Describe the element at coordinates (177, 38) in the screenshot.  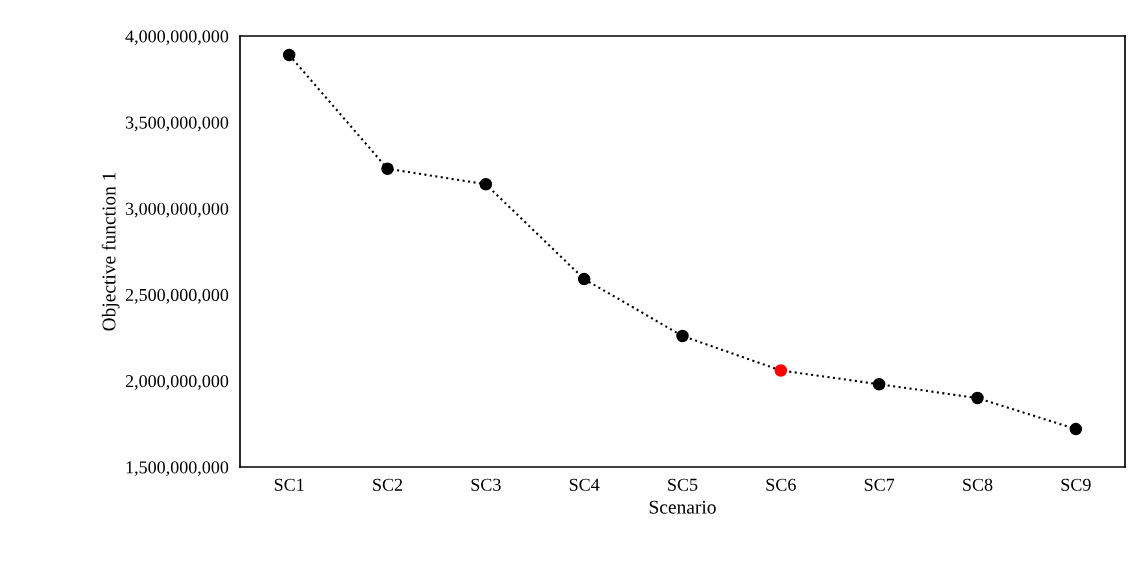
I see `y-tick-label: 4,000,000,000` at that location.